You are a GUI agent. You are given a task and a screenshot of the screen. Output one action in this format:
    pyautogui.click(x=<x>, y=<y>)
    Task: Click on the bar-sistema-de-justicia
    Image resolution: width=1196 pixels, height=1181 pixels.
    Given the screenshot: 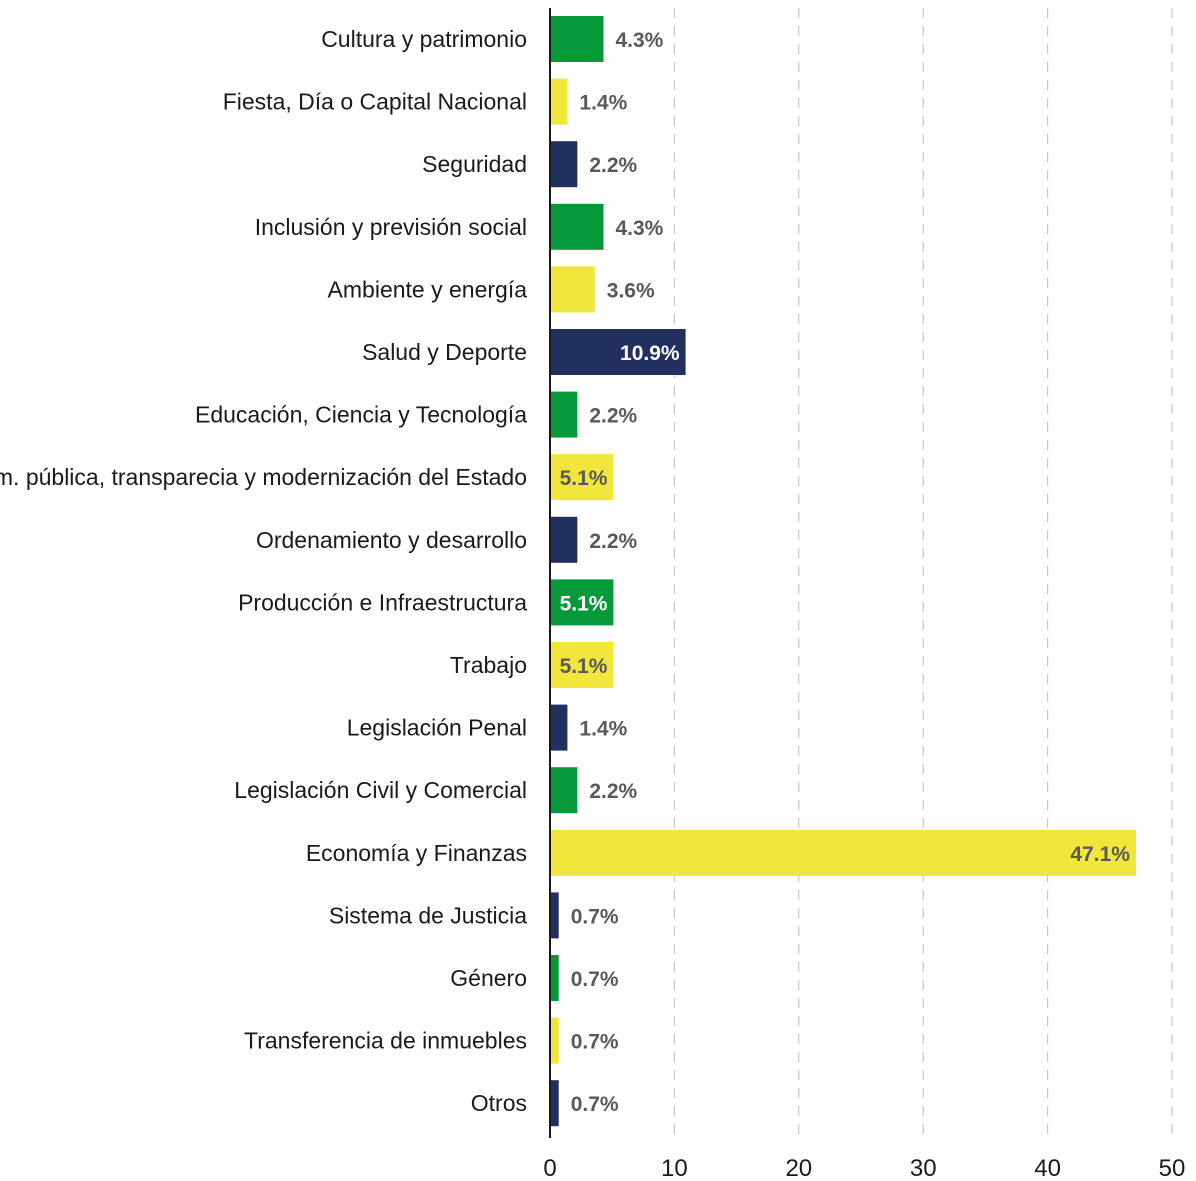 What is the action you would take?
    pyautogui.click(x=554, y=915)
    